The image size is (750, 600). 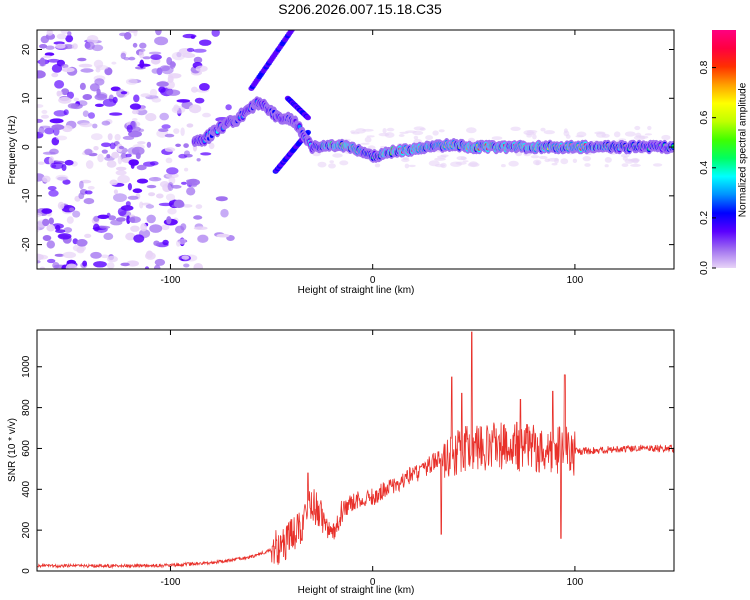 I want to click on y-tick-label: 0, so click(x=26, y=147).